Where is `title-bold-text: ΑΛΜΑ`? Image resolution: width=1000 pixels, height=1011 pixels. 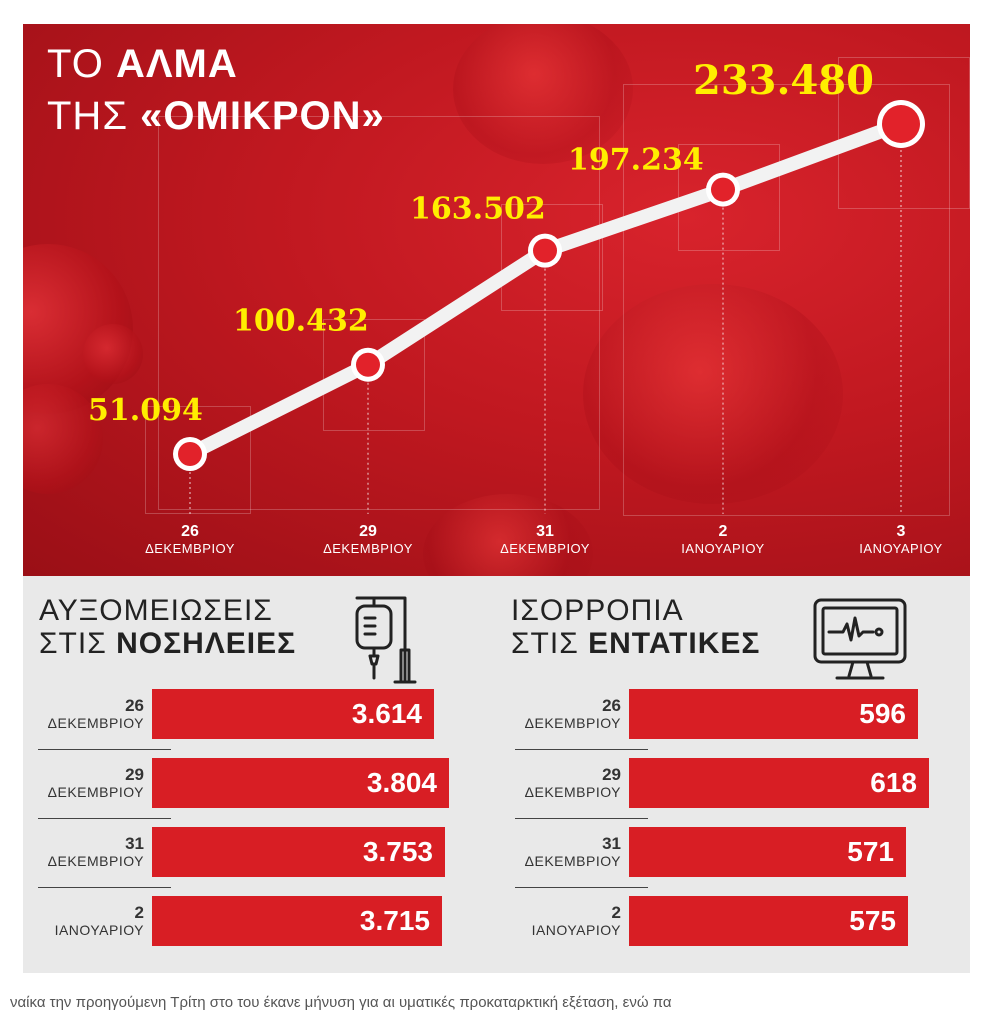 title-bold-text: ΑΛΜΑ is located at coordinates (176, 64).